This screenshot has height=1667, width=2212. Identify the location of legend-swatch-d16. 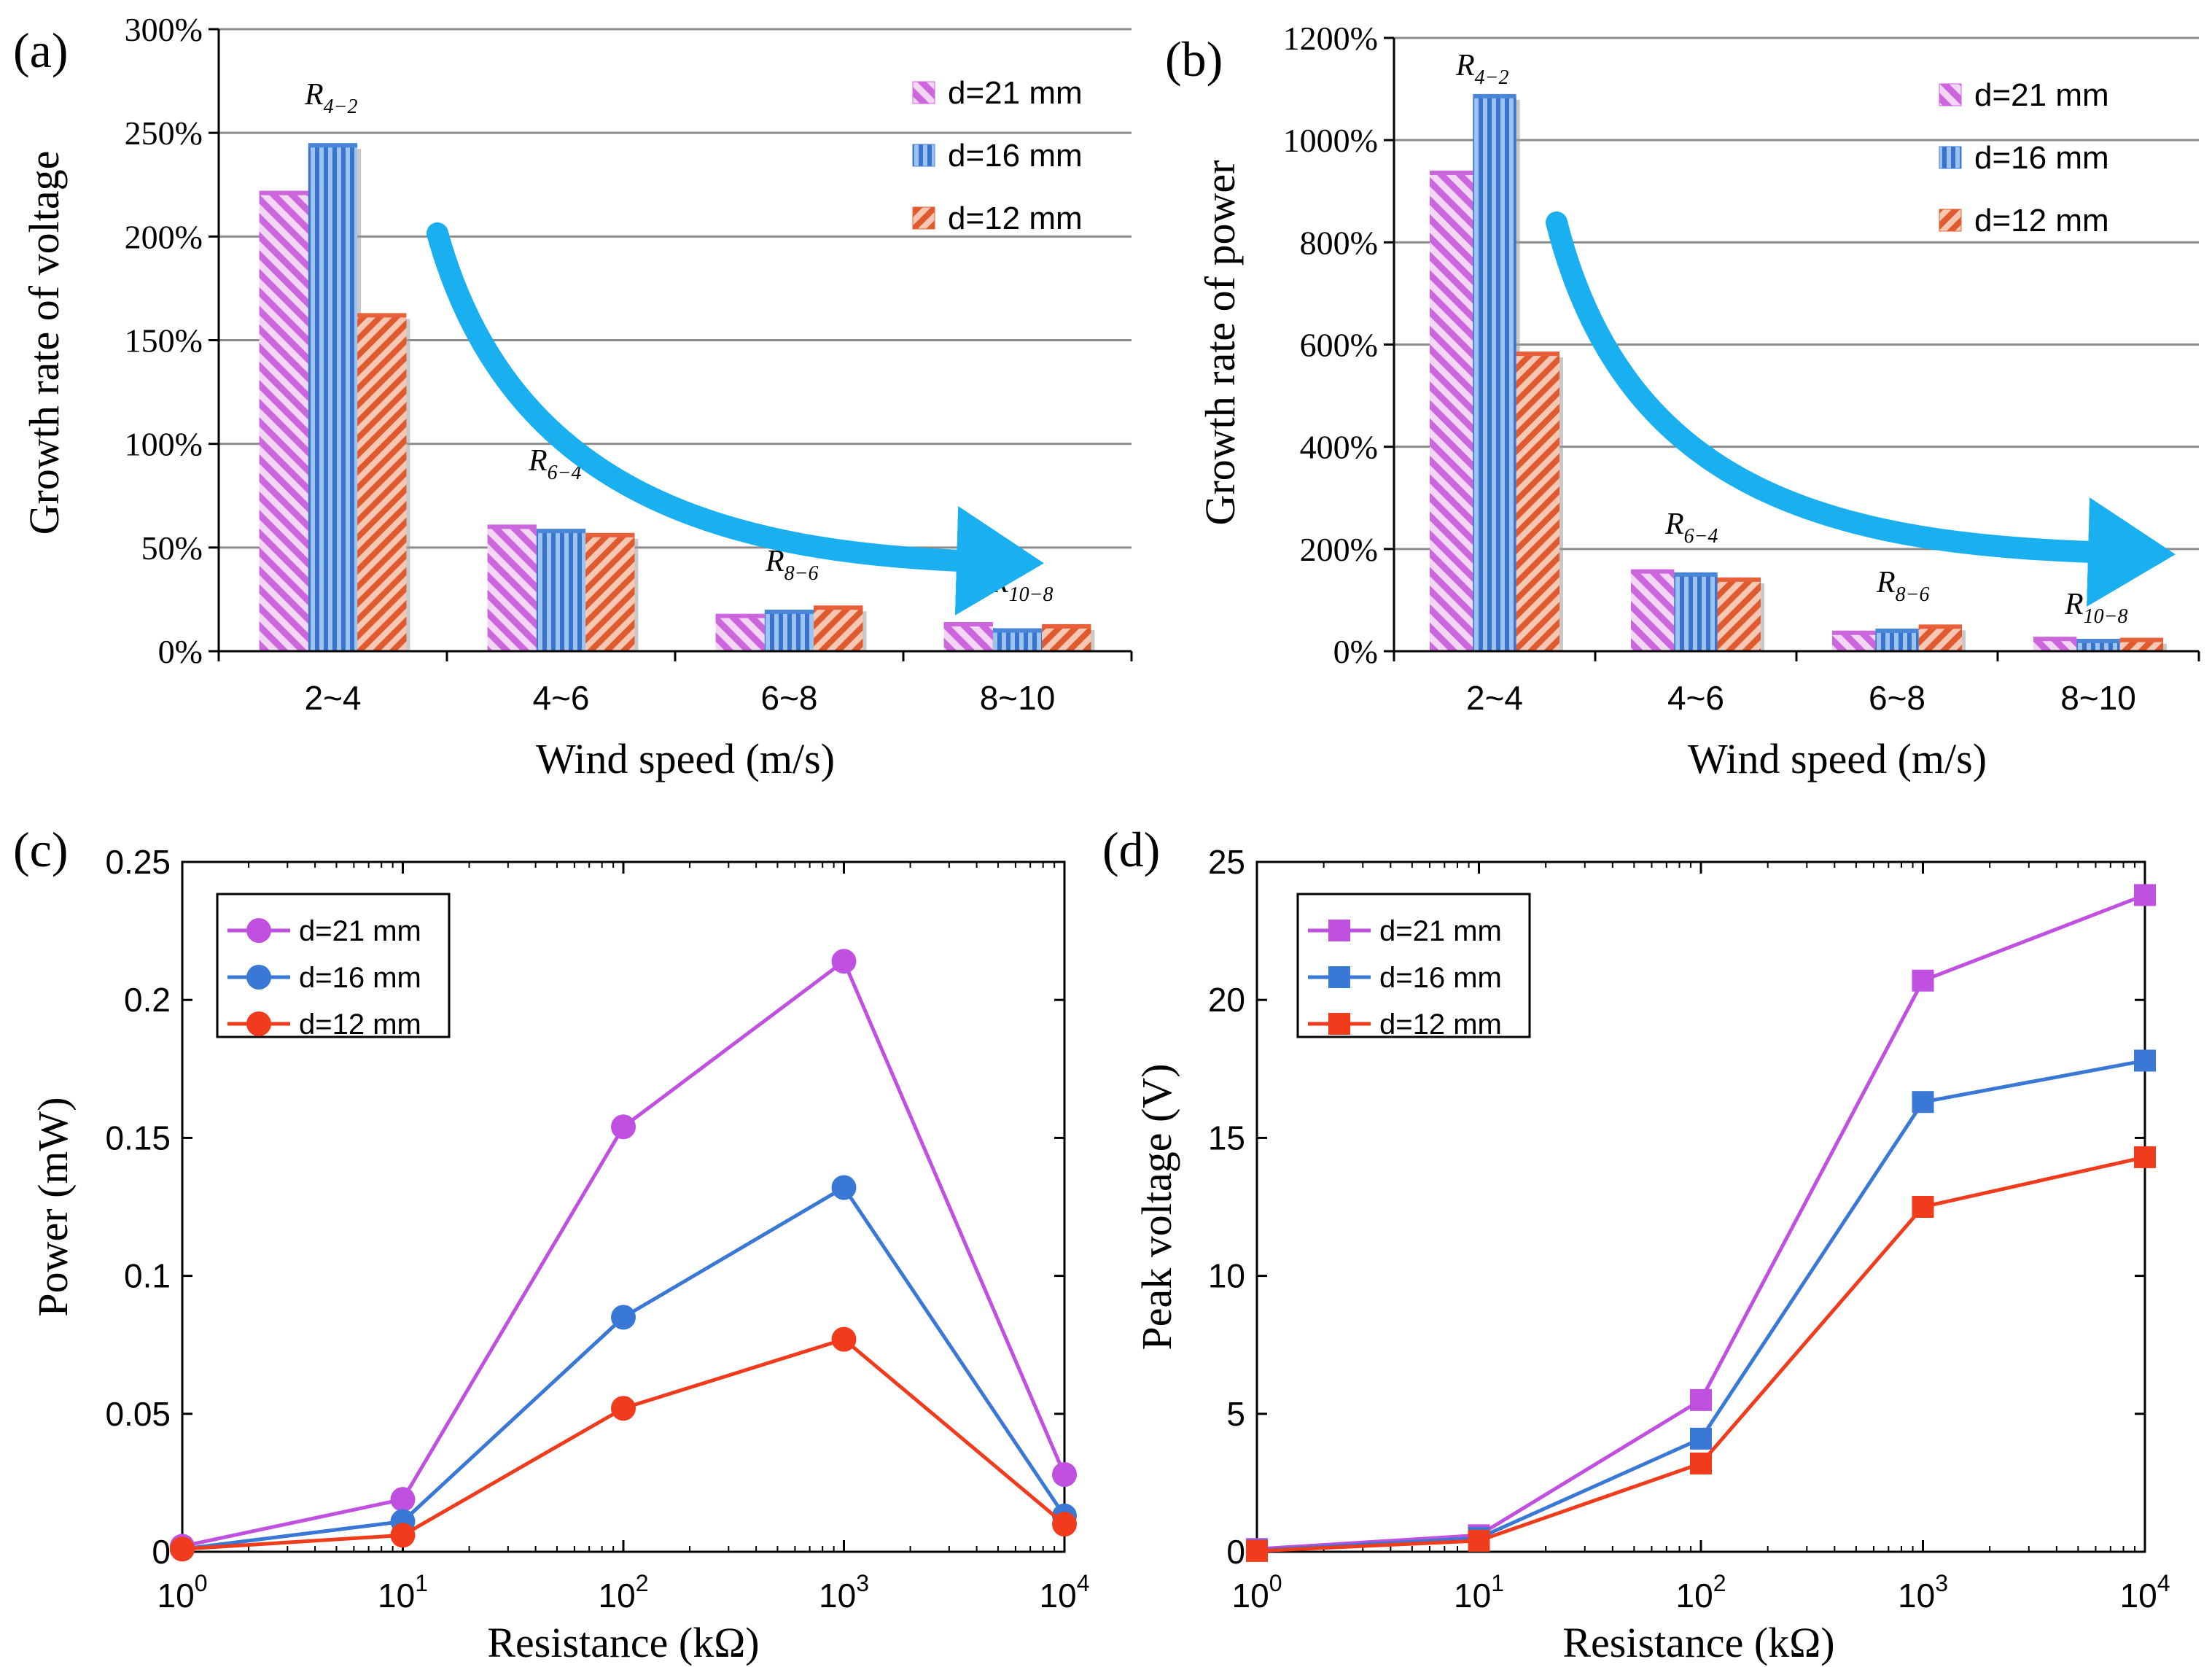
(923, 155).